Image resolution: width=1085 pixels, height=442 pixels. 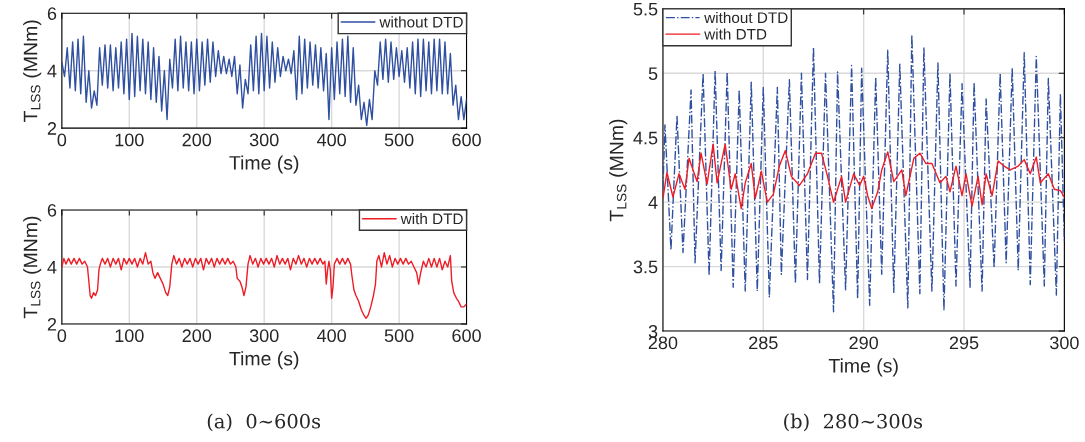 What do you see at coordinates (645, 138) in the screenshot?
I see `y-tick-label: 4.5` at bounding box center [645, 138].